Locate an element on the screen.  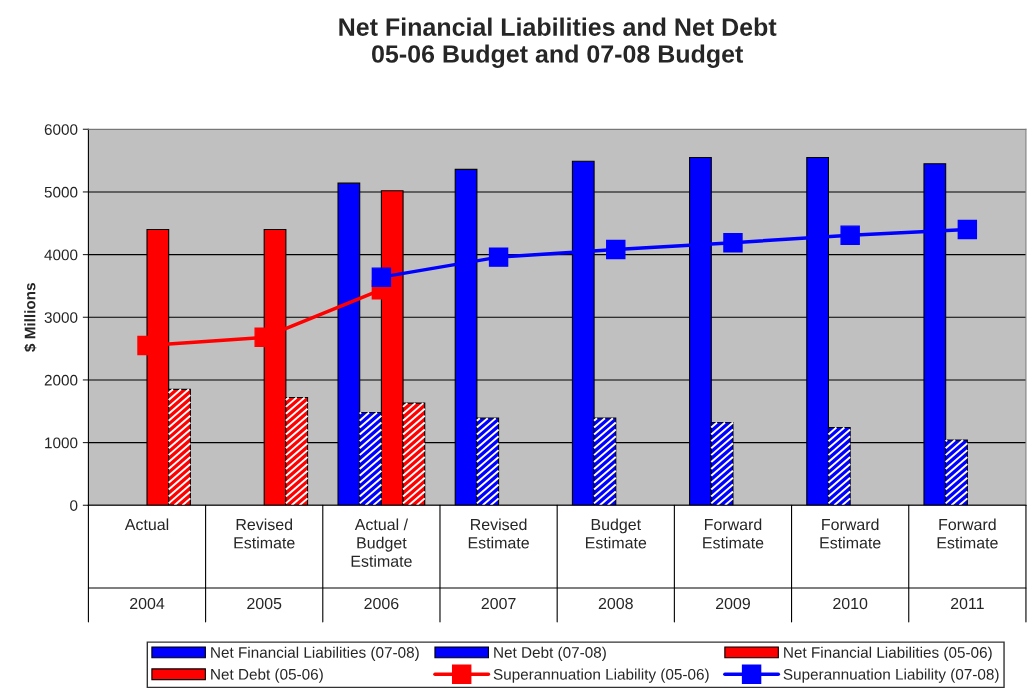
legend-label: Net Financial Liabilities (07-08) is located at coordinates (315, 653).